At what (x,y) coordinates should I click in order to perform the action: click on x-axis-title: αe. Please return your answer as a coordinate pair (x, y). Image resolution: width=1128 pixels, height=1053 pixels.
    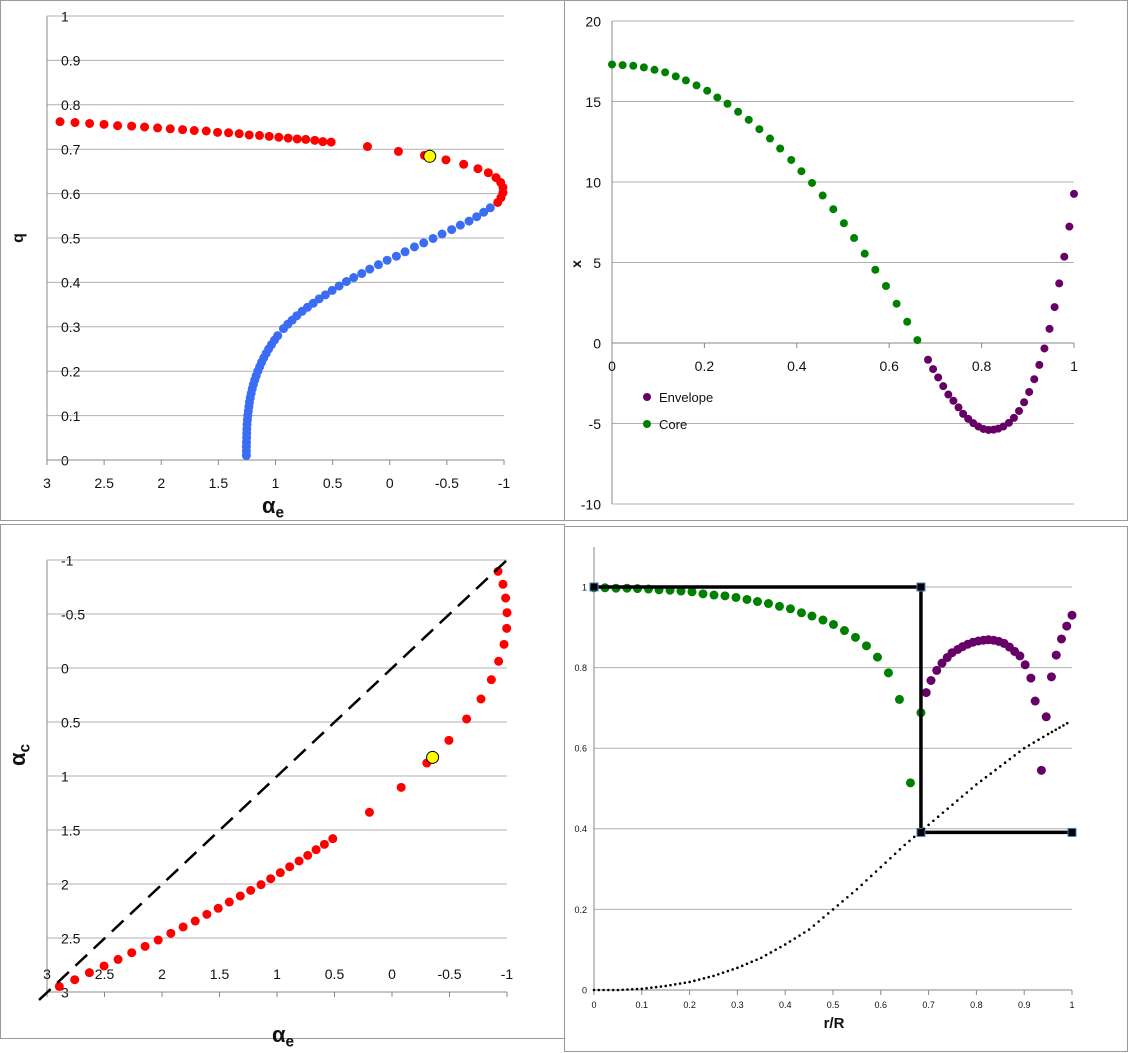
    Looking at the image, I should click on (273, 507).